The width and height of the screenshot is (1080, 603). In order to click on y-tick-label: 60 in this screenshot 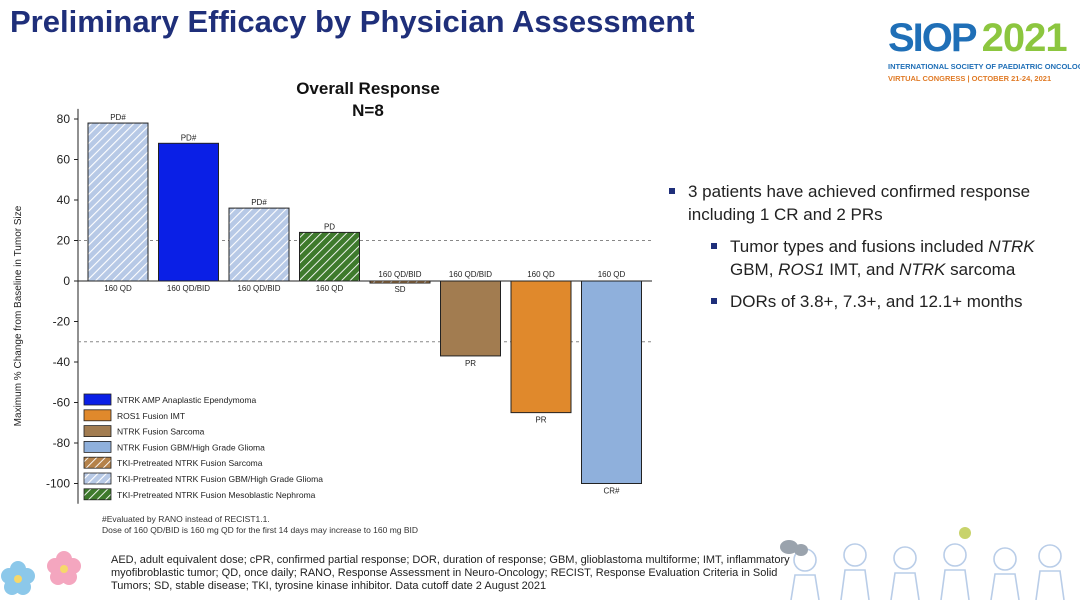, I will do `click(64, 160)`.